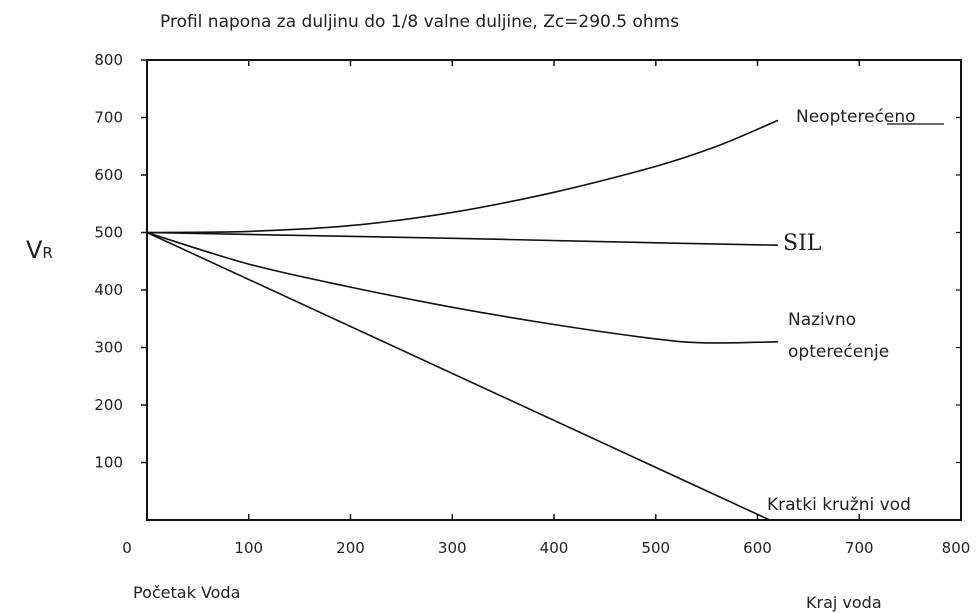  What do you see at coordinates (856, 117) in the screenshot?
I see `series-label-neoptereceno: Neopterećeno` at bounding box center [856, 117].